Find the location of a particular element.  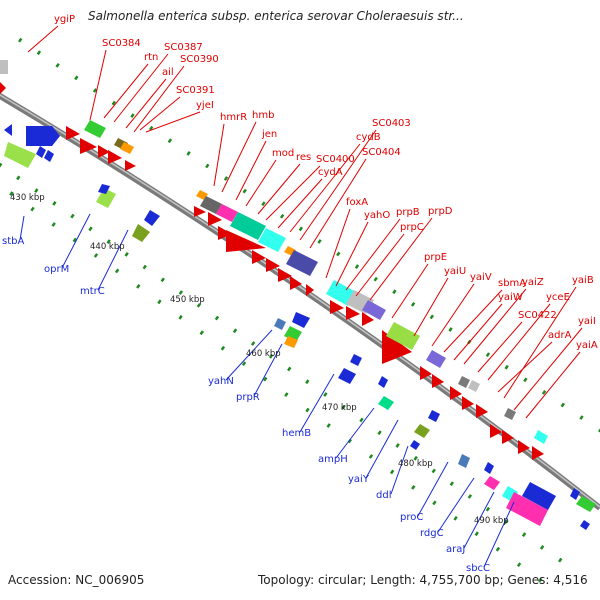

forward-gene-label: prpD is located at coordinates (440, 211).